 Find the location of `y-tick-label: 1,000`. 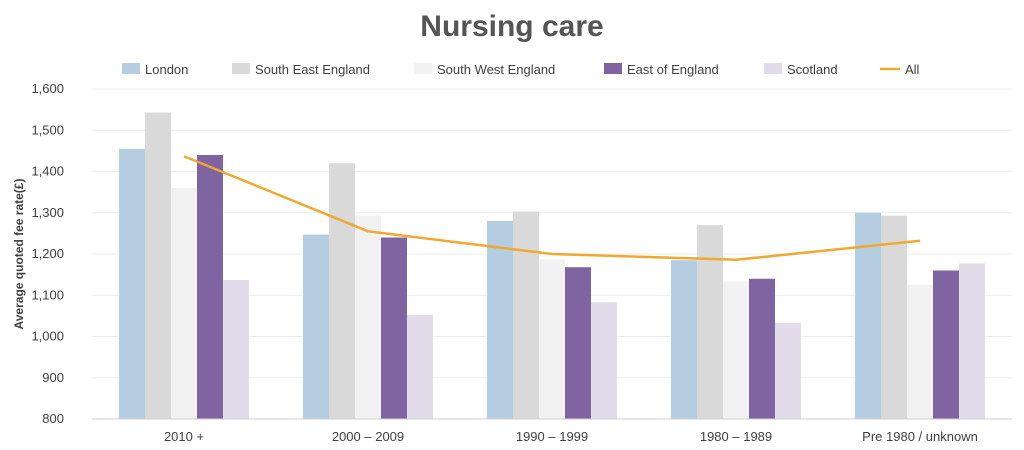

y-tick-label: 1,000 is located at coordinates (47, 336).